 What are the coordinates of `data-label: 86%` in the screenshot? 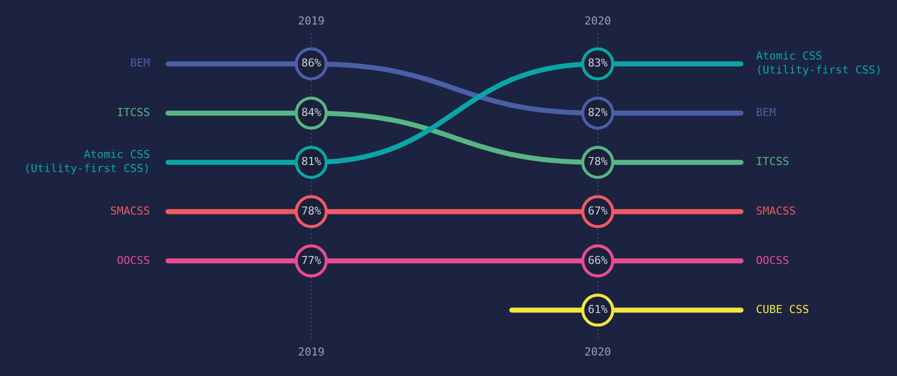 It's located at (311, 63).